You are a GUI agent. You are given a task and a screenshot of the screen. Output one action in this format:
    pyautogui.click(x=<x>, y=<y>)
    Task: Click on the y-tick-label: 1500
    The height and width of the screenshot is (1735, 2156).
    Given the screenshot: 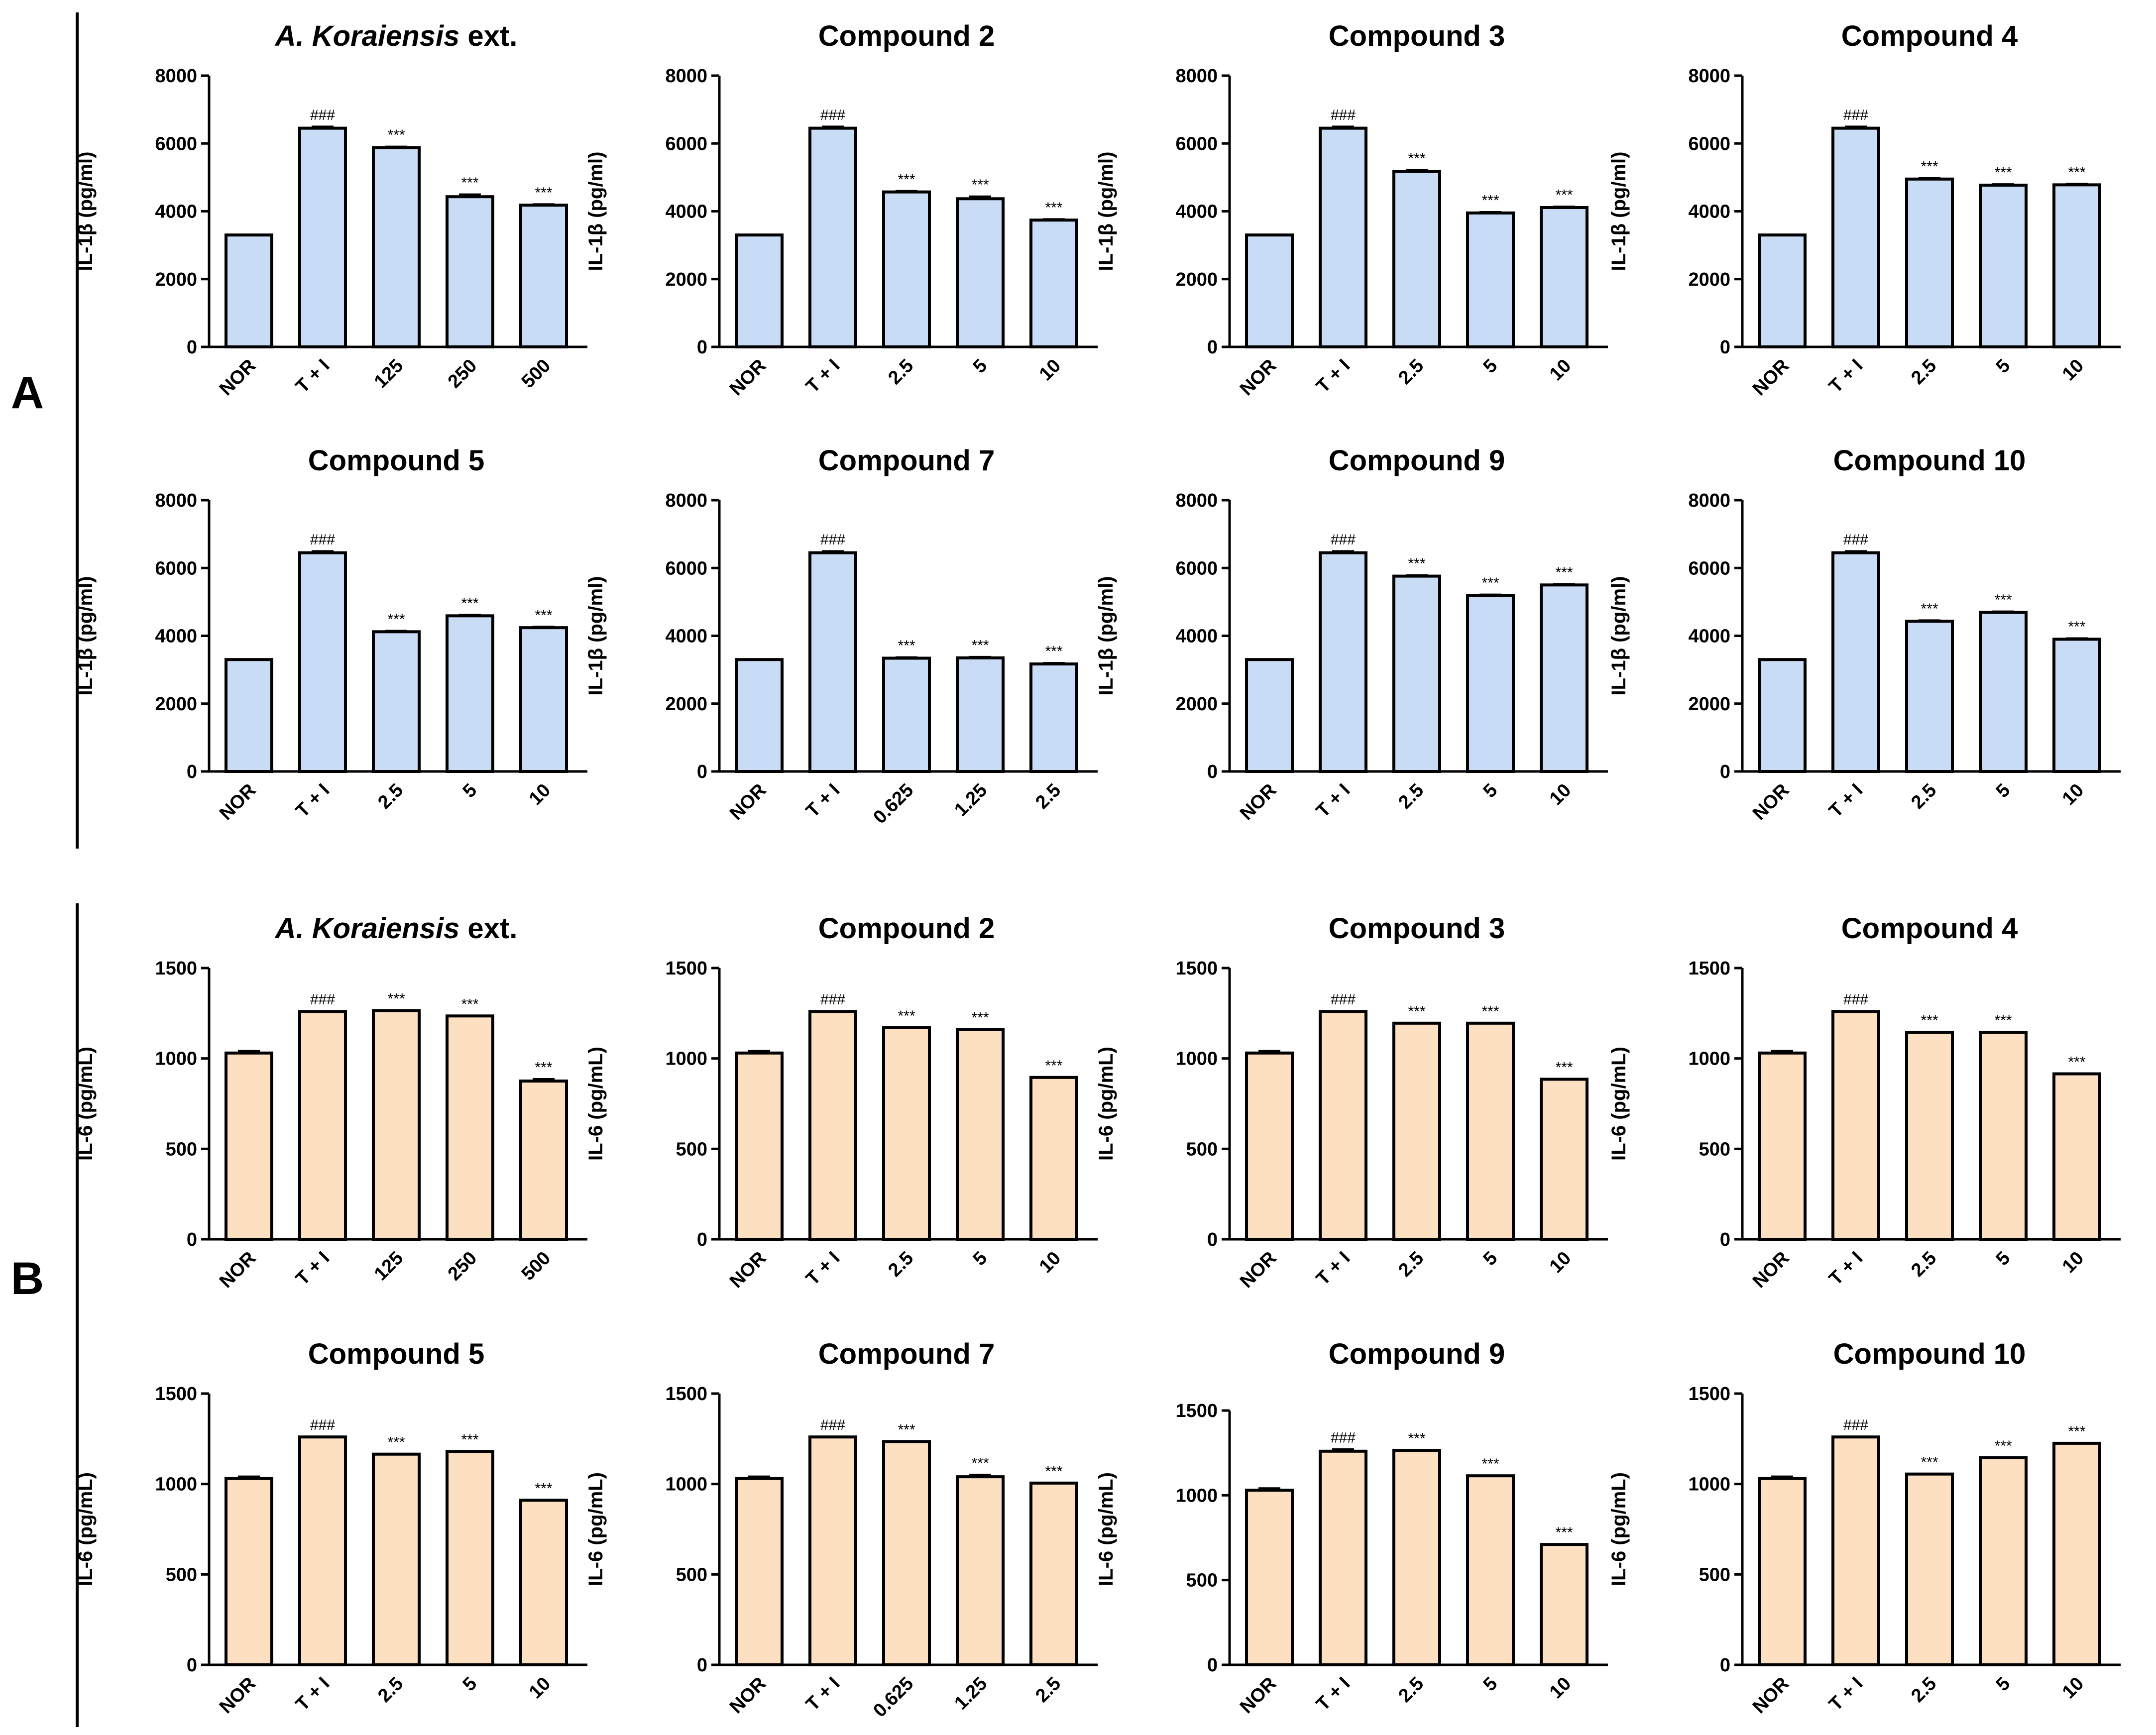 What is the action you would take?
    pyautogui.click(x=176, y=969)
    